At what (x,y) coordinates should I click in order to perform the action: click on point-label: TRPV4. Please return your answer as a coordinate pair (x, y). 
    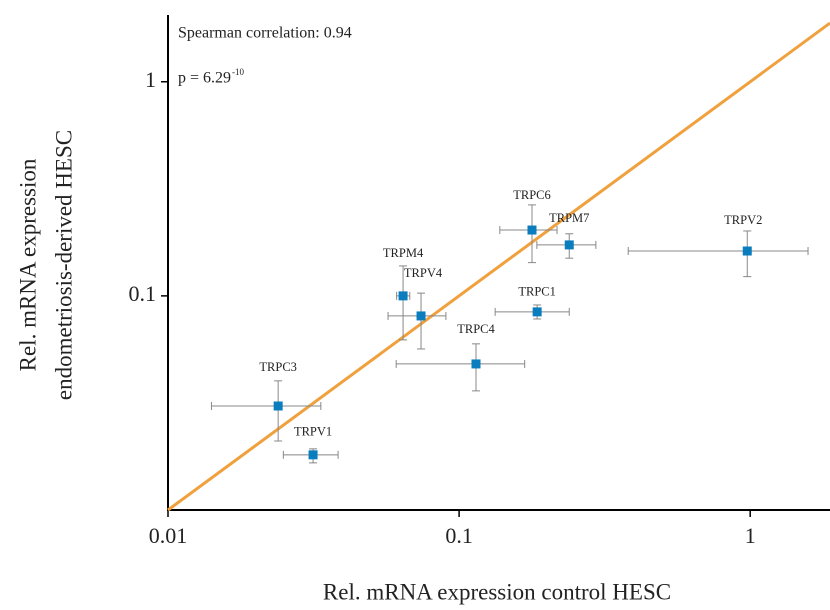
    Looking at the image, I should click on (423, 273).